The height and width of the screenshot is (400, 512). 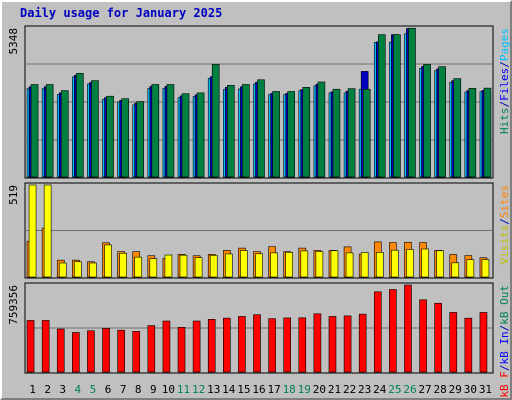 I want to click on legend: Hits/Files/Pages, so click(x=504, y=81).